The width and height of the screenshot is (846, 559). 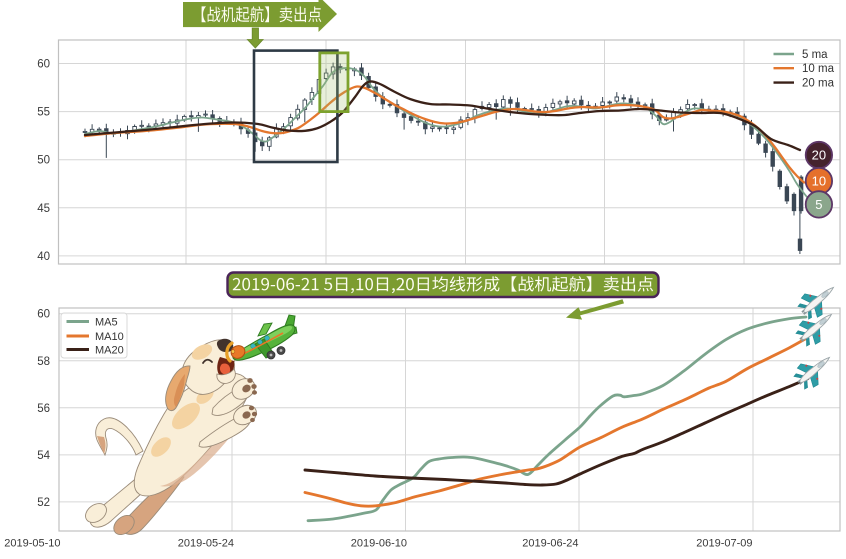 I want to click on svg-text: 58, so click(x=43, y=362).